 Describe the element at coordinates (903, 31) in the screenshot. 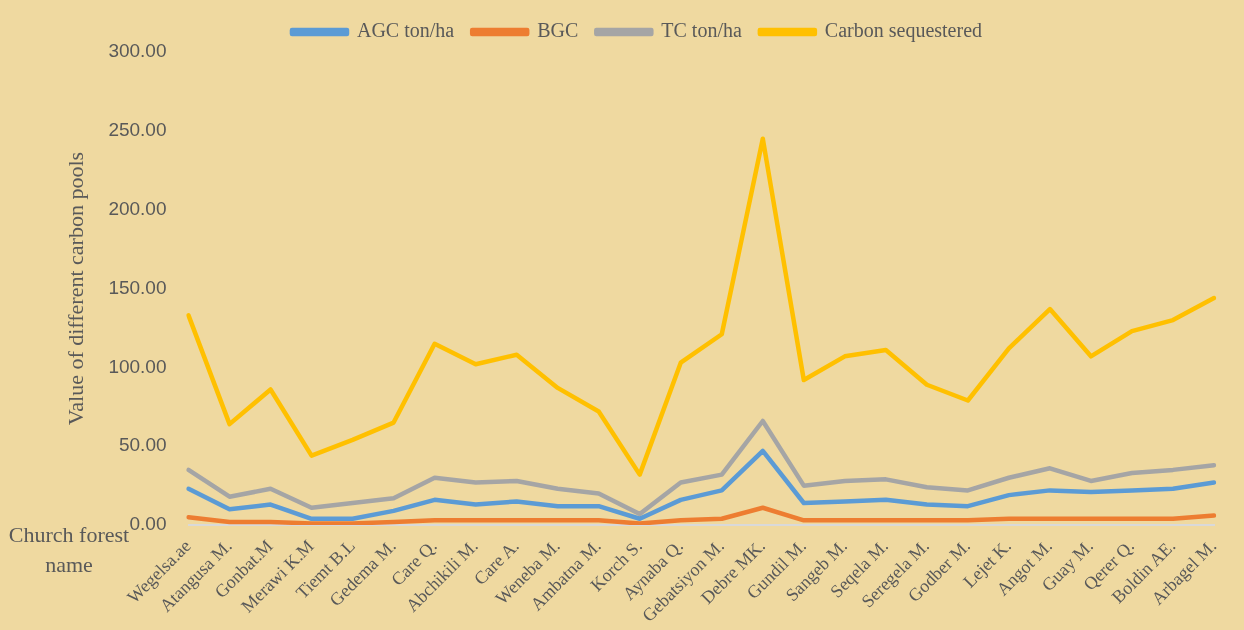

I see `legend-label: Carbon sequestered` at that location.